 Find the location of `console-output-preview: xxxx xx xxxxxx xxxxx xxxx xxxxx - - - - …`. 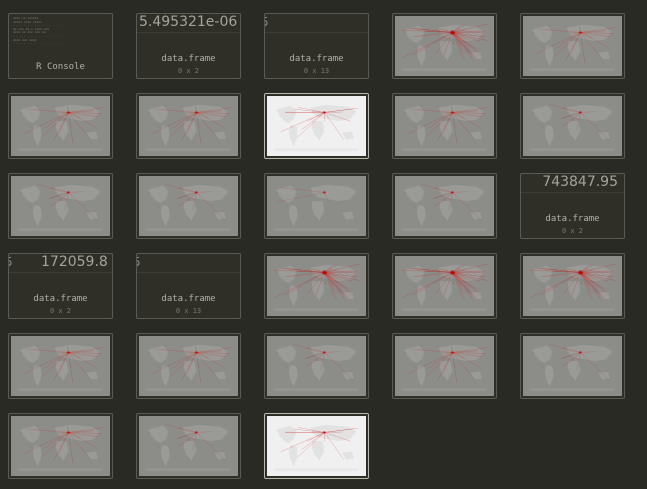

console-output-preview: xxxx xx xxxxxx xxxxx xxxx xxxxx - - - - … is located at coordinates (37, 31).